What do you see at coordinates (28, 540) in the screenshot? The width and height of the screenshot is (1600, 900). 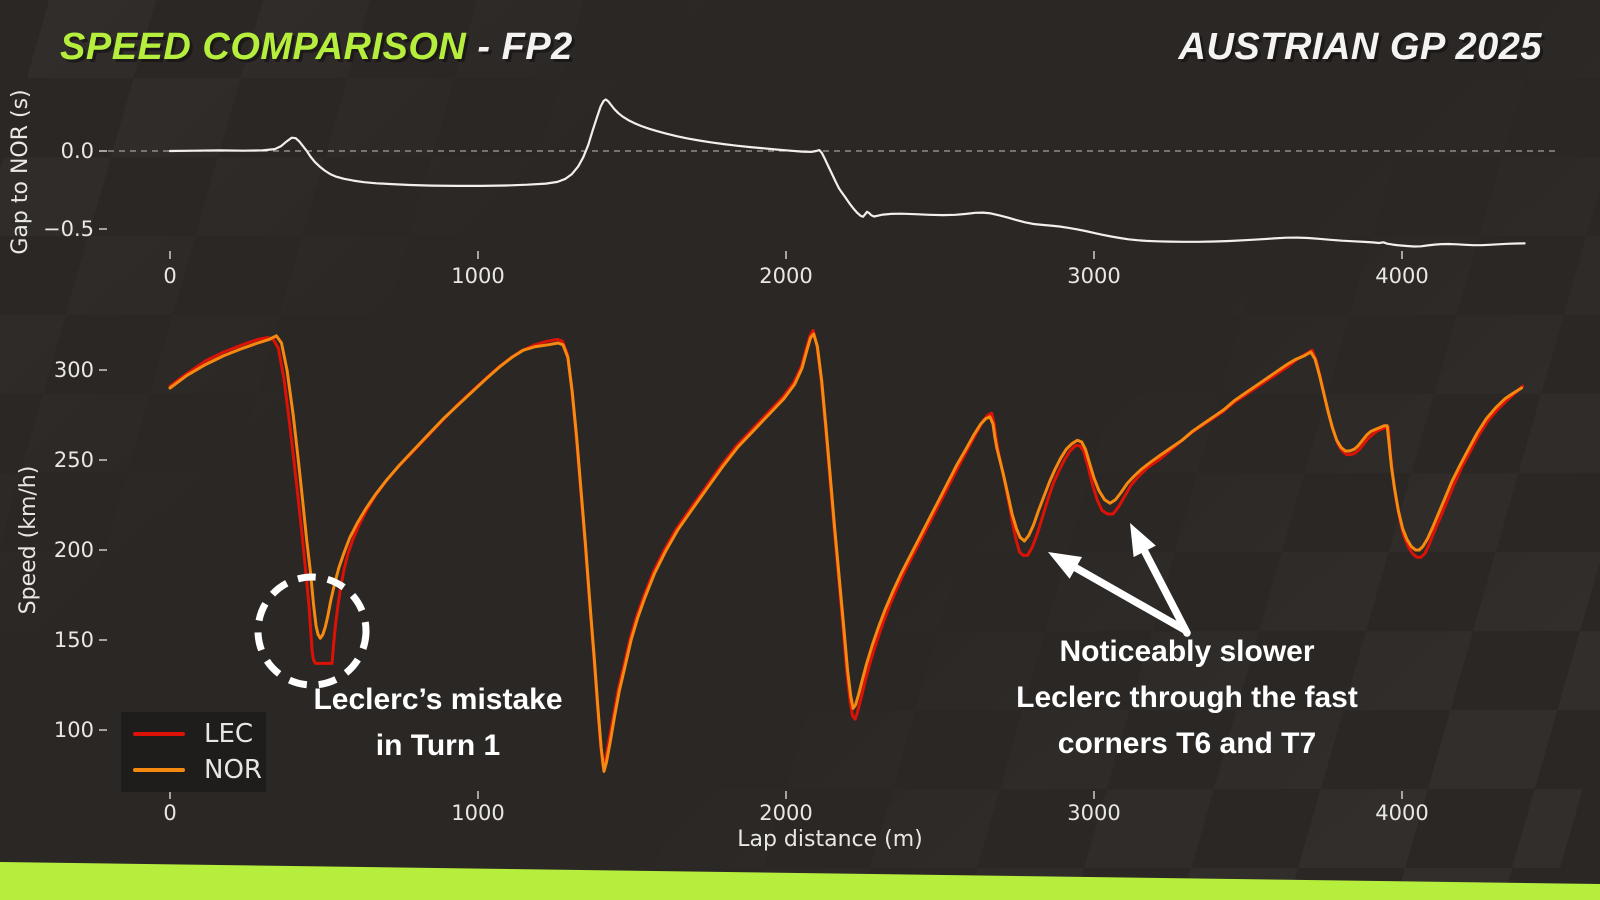 I see `speed-chart-ylabel: Speed (km/h)` at bounding box center [28, 540].